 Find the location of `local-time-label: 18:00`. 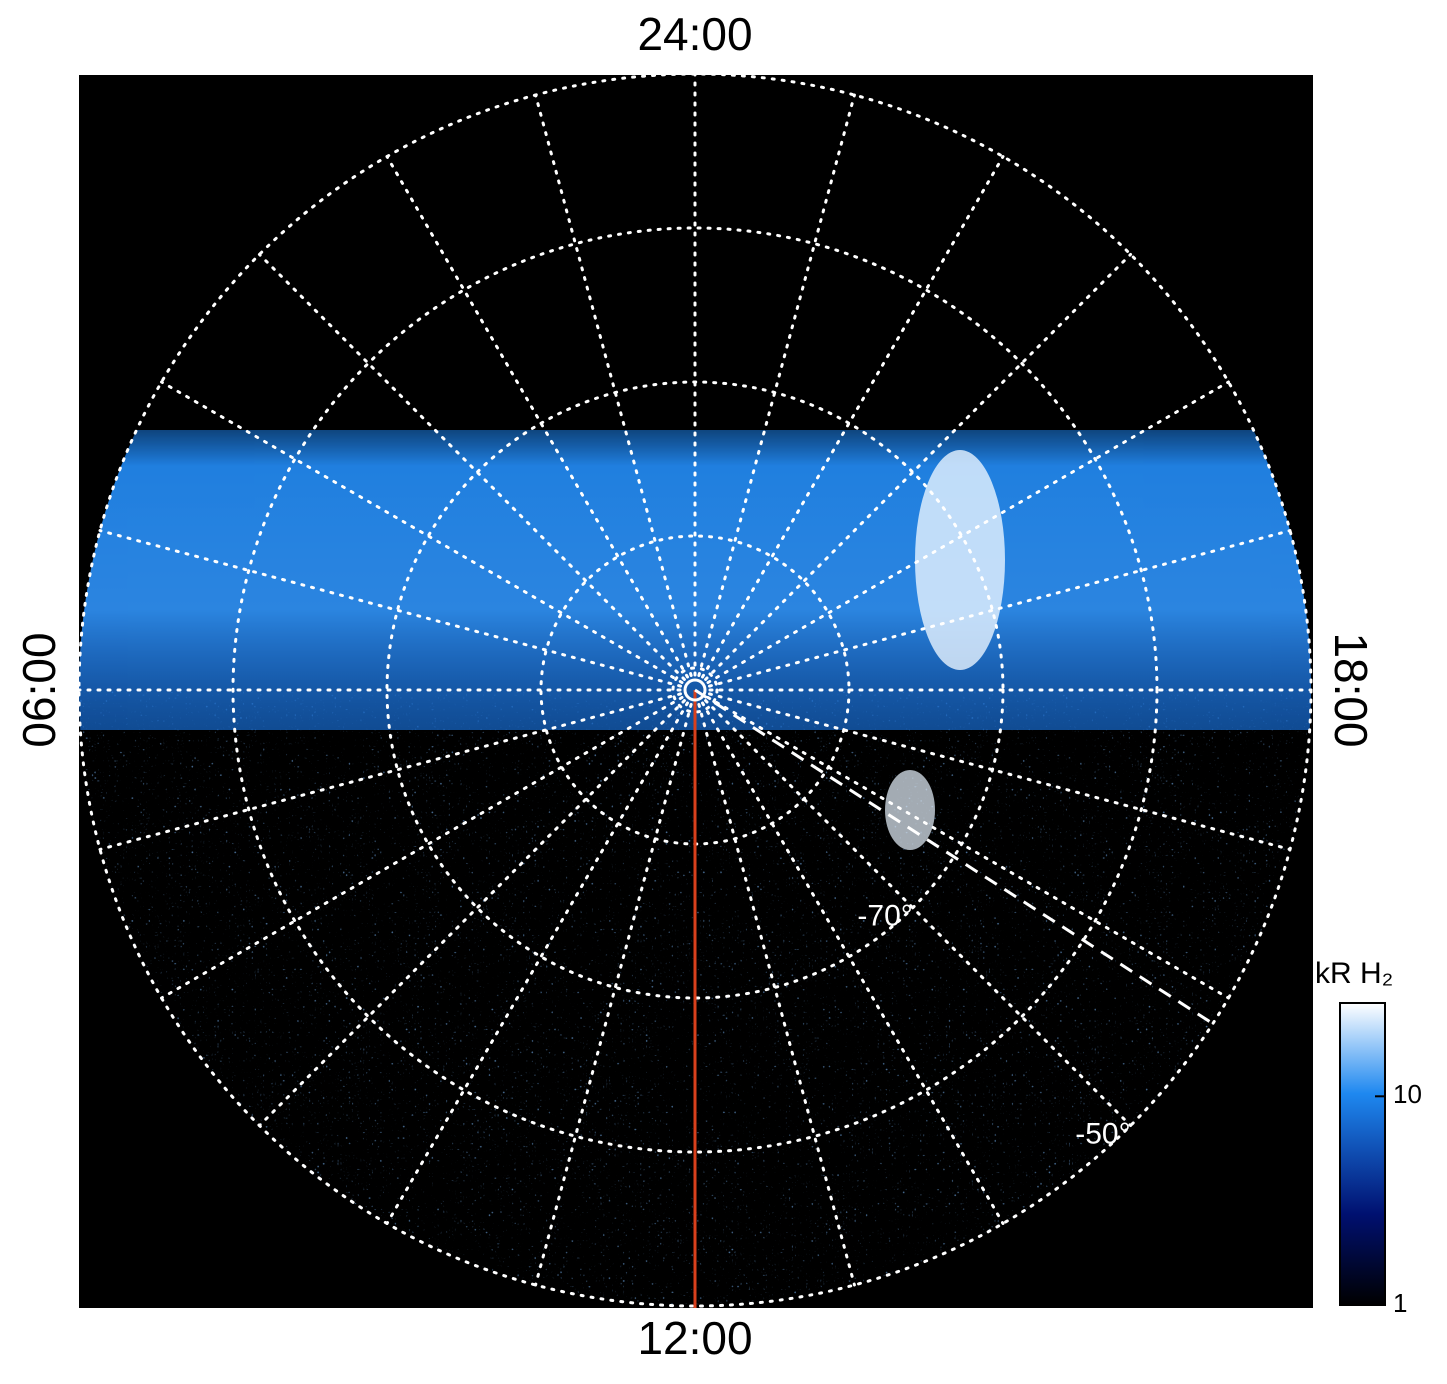

local-time-label: 18:00 is located at coordinates (1351, 689).